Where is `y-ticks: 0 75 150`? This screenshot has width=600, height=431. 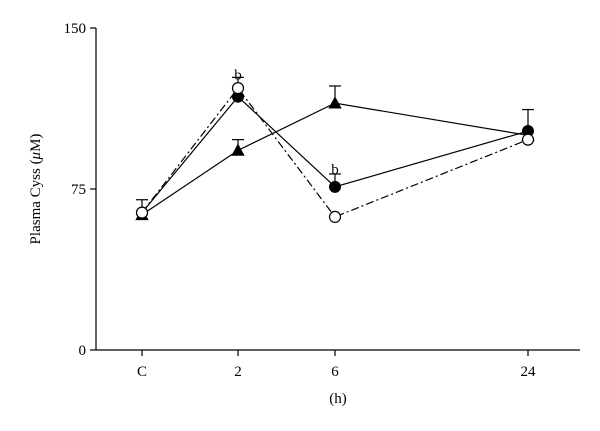
y-ticks: 0 75 150 is located at coordinates (80, 190).